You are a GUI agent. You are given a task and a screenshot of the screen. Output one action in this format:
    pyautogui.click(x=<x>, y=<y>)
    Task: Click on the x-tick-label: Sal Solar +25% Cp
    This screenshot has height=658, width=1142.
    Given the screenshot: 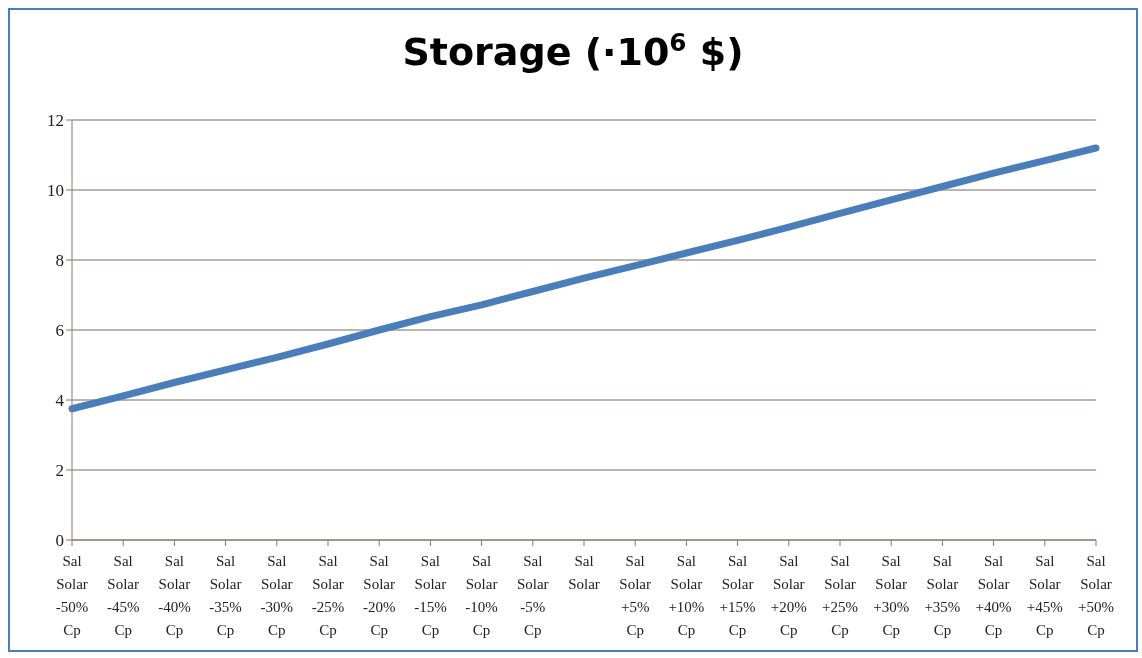 What is the action you would take?
    pyautogui.click(x=840, y=595)
    